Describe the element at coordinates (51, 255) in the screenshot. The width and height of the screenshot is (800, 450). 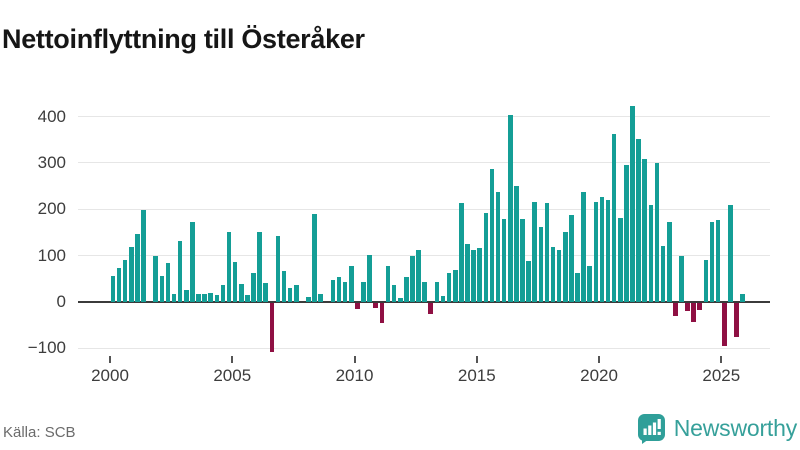
I see `y-axis-label: 100` at that location.